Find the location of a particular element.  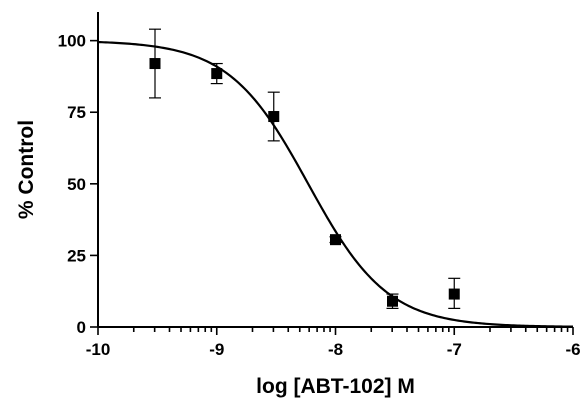

y-tick-label: 25 is located at coordinates (76, 255).